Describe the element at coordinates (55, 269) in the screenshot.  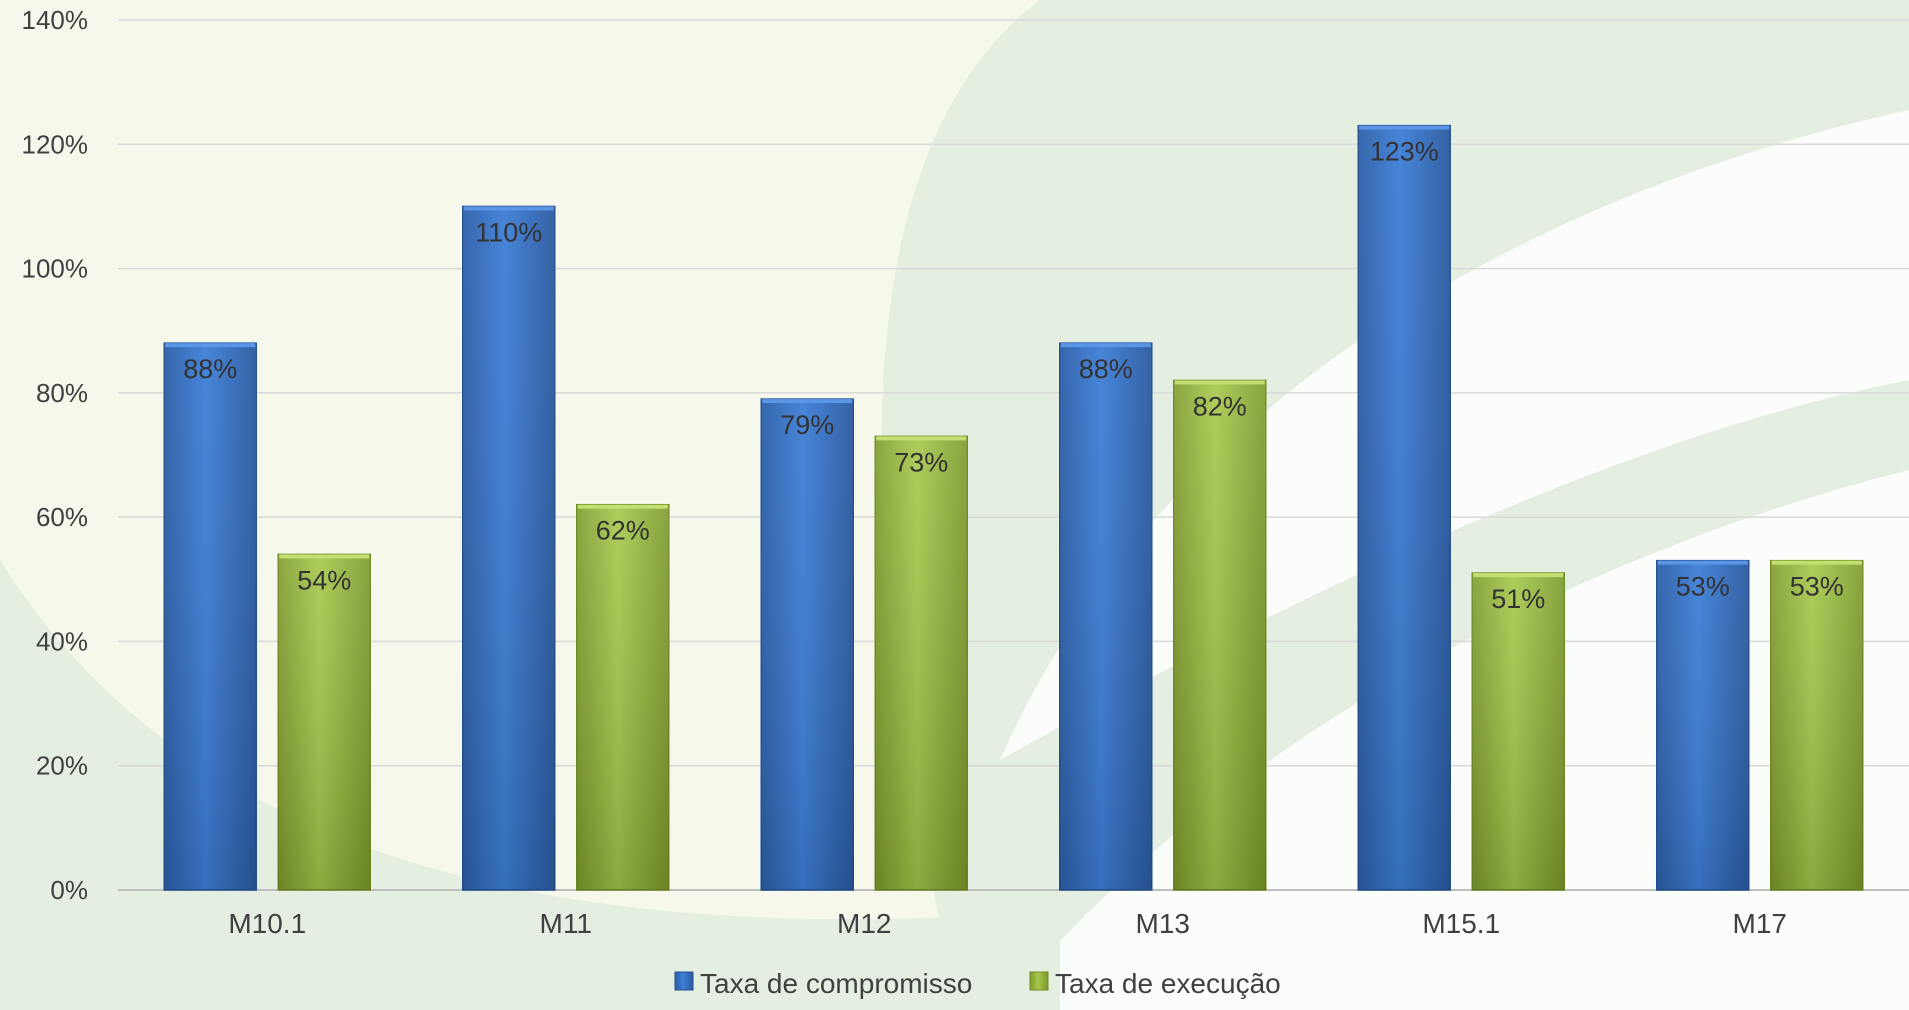
I see `y-tick-label: 100%` at that location.